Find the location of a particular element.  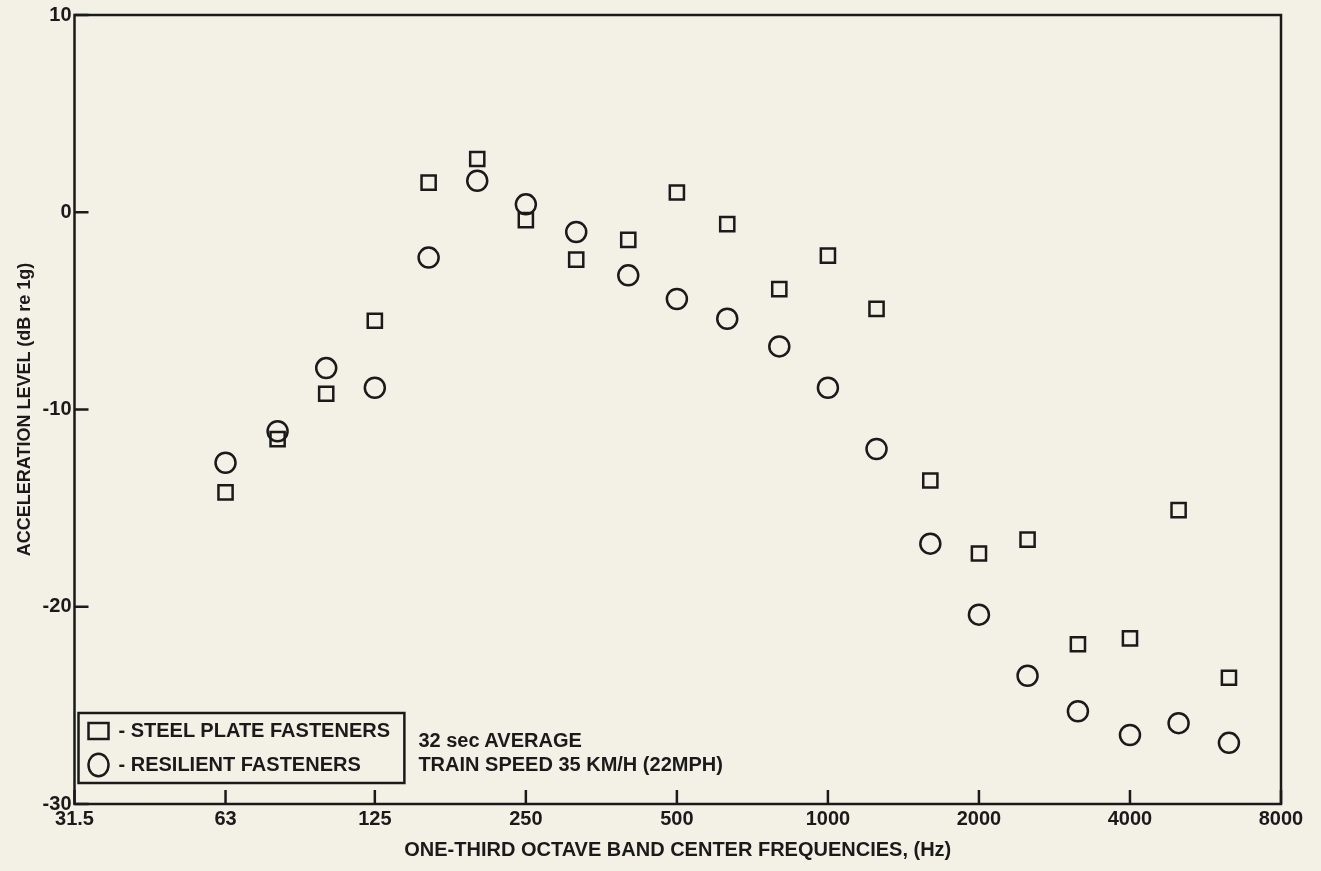

y-tick-label: 0 is located at coordinates (66, 210).